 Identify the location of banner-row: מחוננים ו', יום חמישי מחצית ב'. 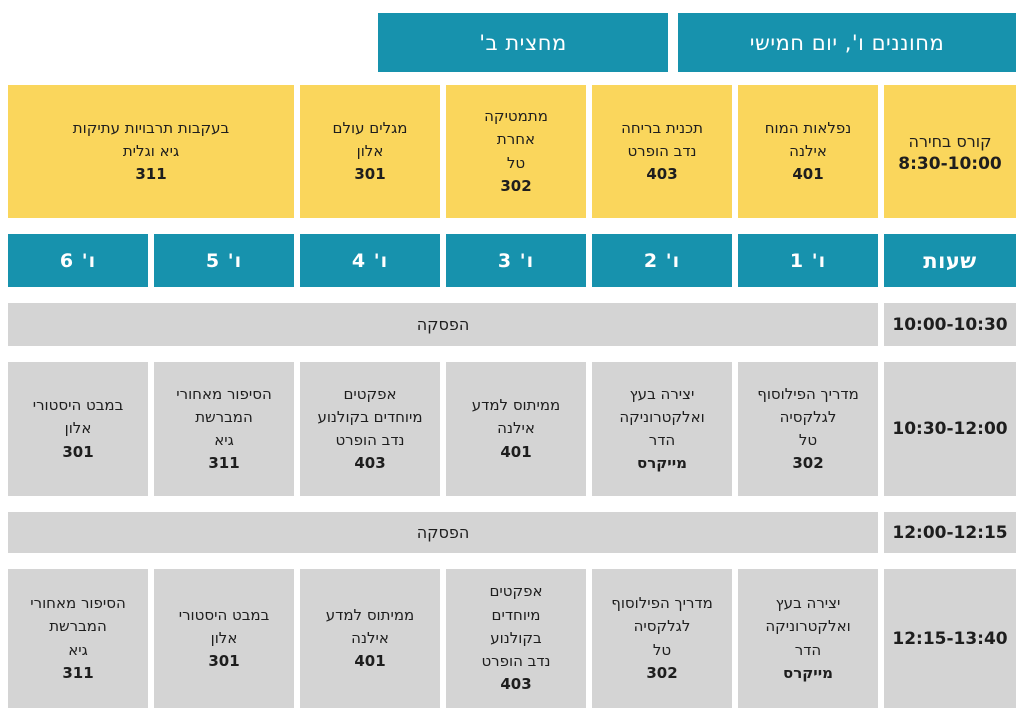
(512, 42).